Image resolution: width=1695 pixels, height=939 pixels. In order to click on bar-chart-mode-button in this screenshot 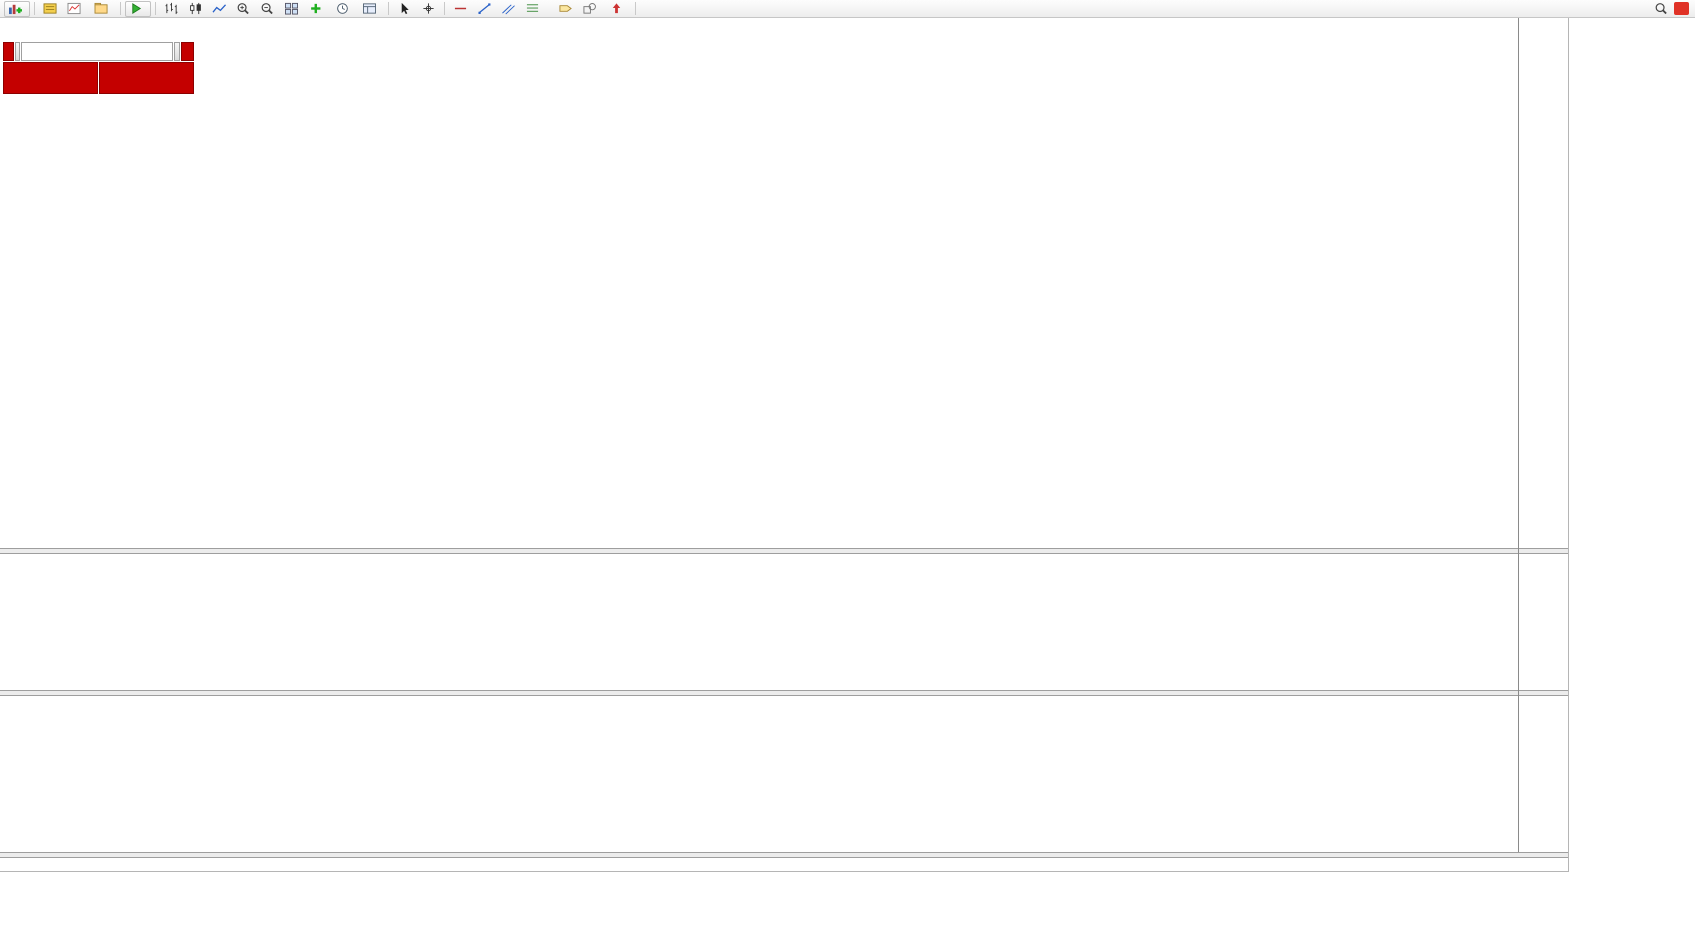, I will do `click(171, 9)`.